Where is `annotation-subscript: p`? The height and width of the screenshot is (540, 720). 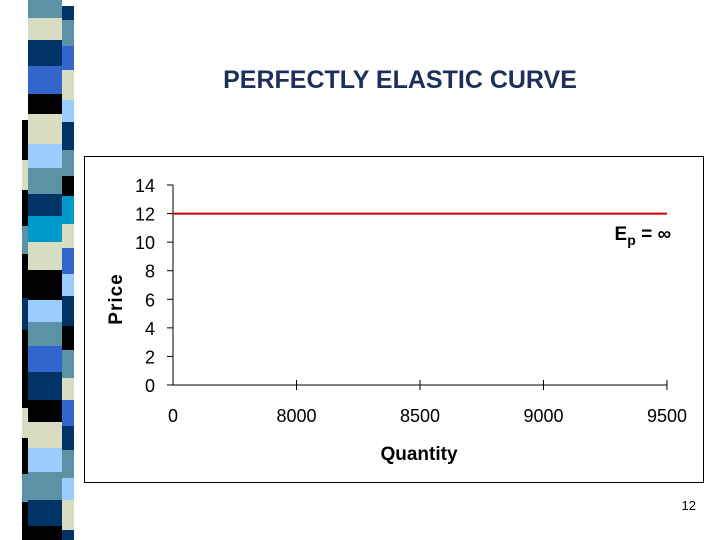
annotation-subscript: p is located at coordinates (631, 240).